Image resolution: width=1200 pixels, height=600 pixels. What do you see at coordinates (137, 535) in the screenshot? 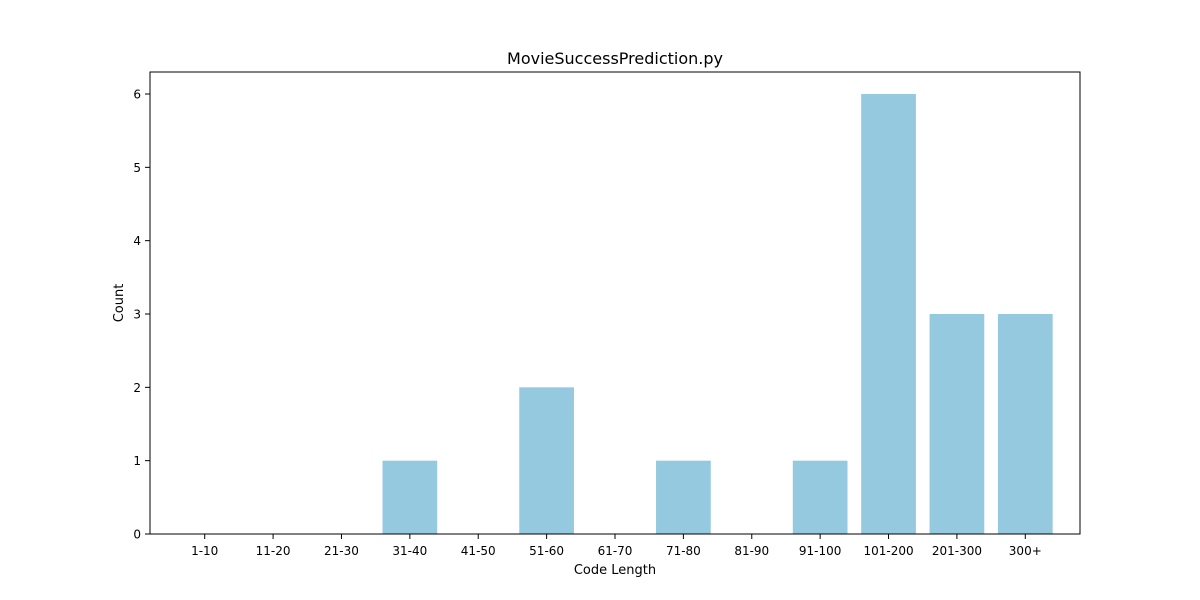
I see `y-tick-label: 0` at bounding box center [137, 535].